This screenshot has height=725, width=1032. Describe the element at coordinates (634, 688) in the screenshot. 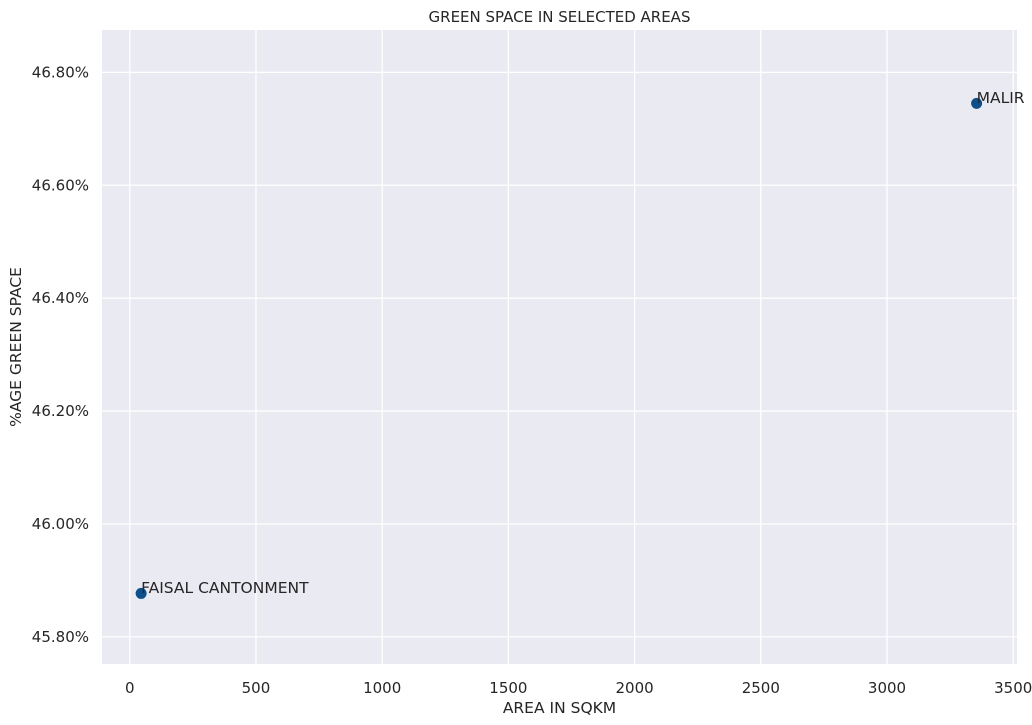

I see `x-tick-label: 2000` at that location.